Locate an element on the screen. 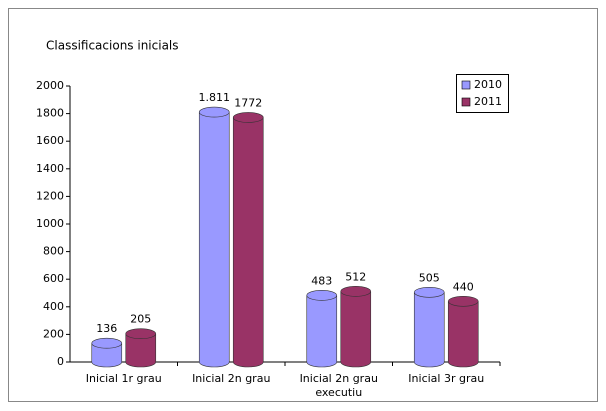  y-tick-label: 1200 is located at coordinates (50, 195).